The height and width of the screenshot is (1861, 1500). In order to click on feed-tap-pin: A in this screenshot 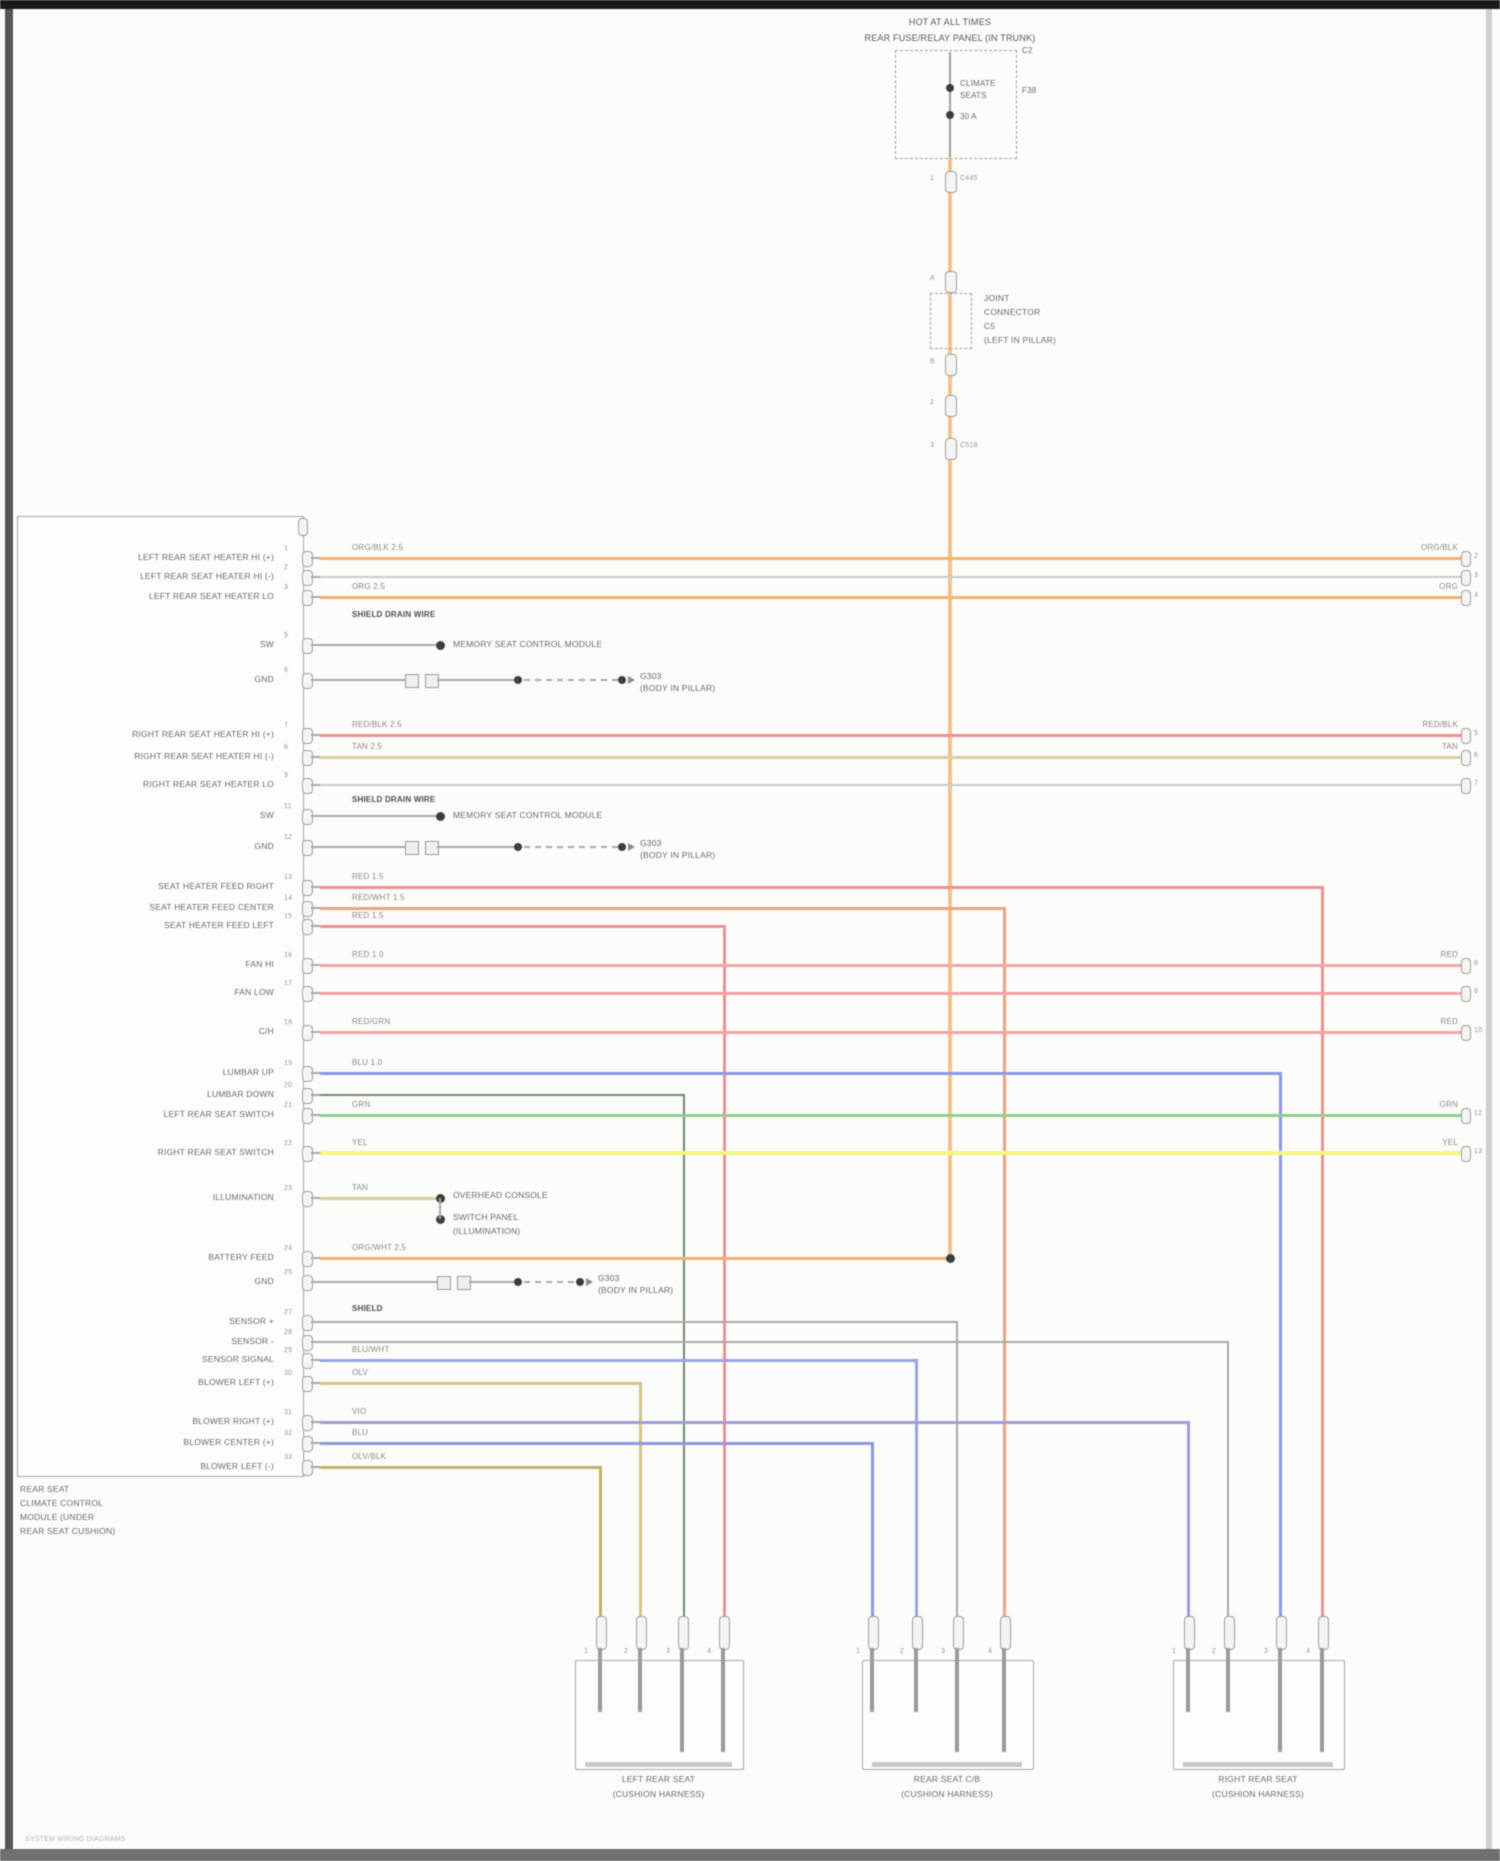, I will do `click(932, 278)`.